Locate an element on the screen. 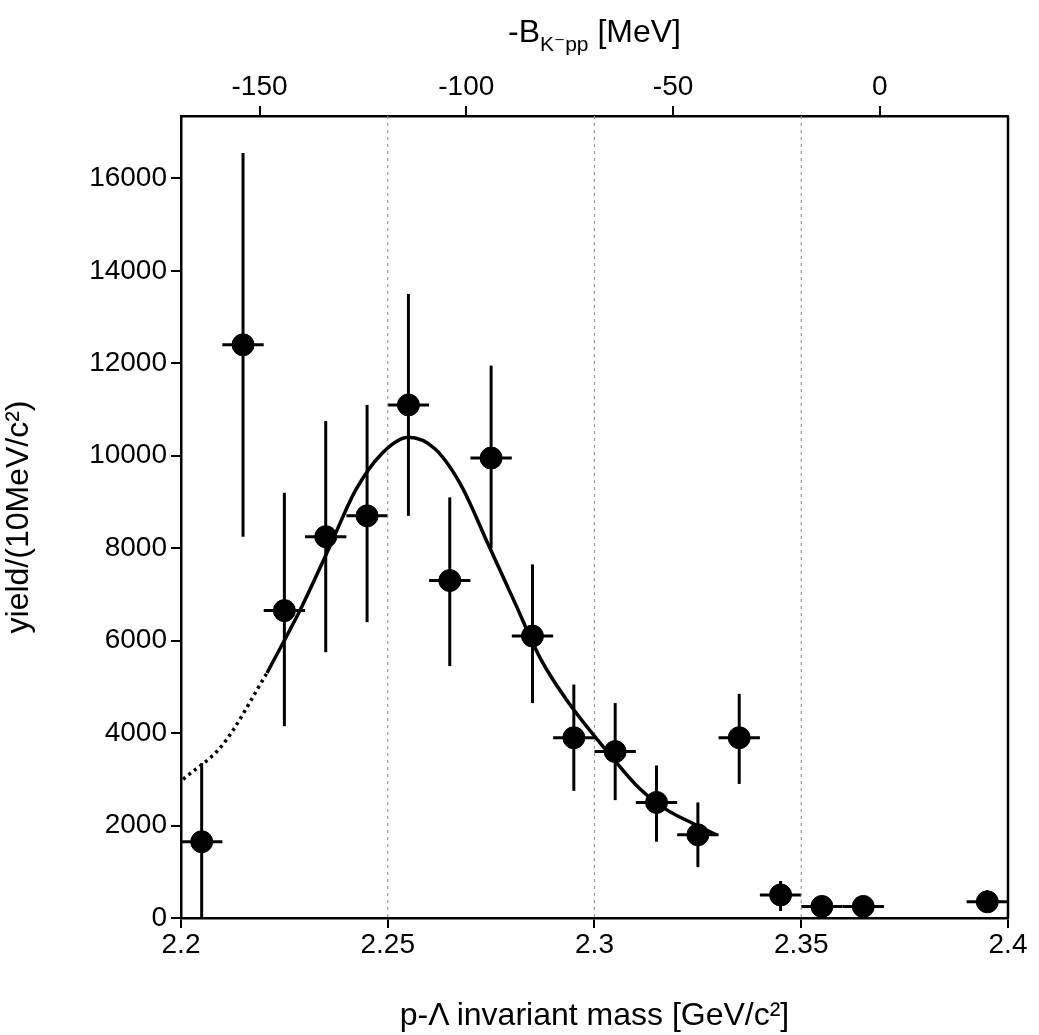  x2-tick-label: 0 is located at coordinates (880, 85).